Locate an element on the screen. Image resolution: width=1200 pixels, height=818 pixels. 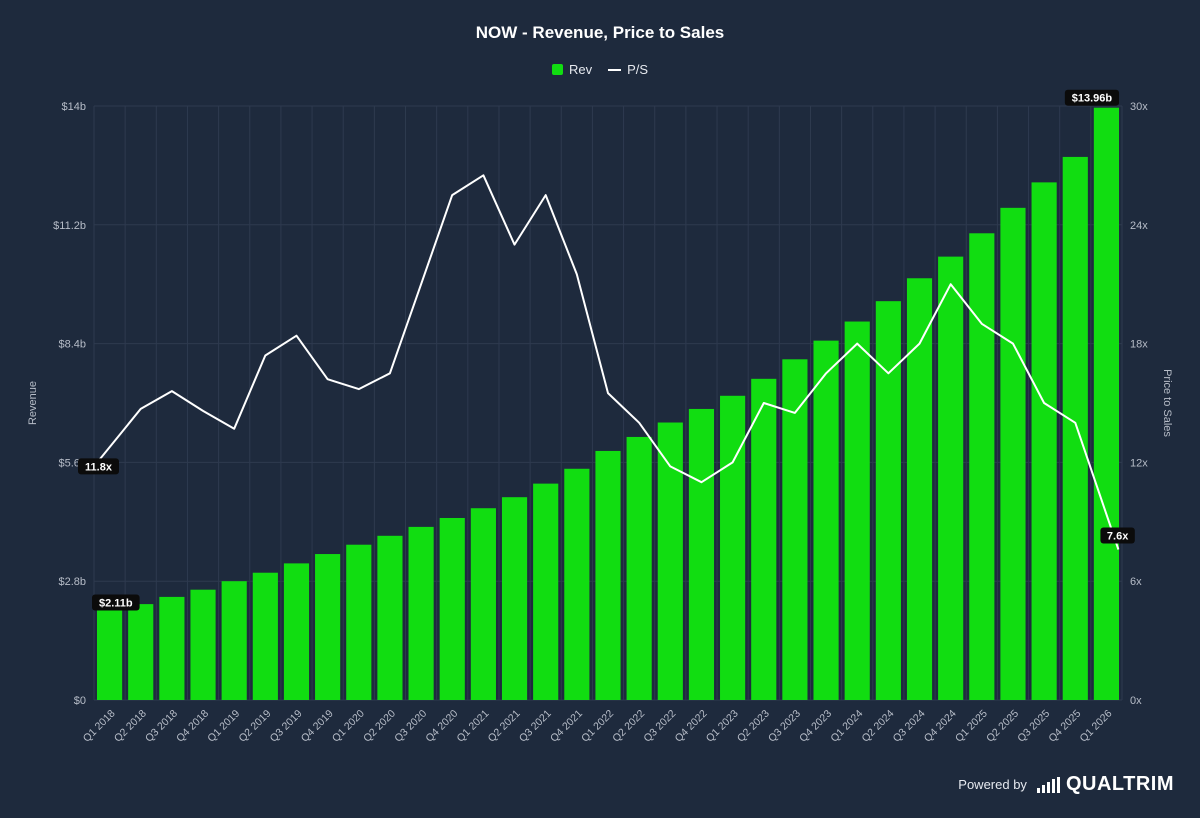
x-tick-label: Q3 2018 is located at coordinates (161, 726).